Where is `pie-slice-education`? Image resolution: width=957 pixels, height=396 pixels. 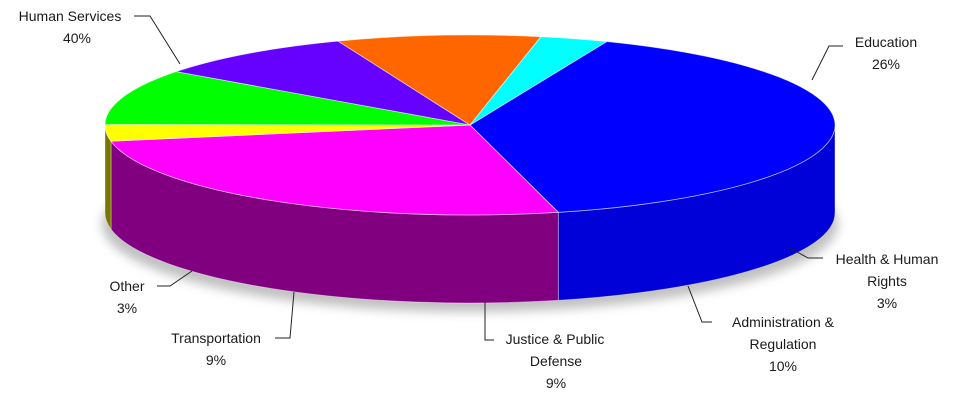
pie-slice-education is located at coordinates (334, 170).